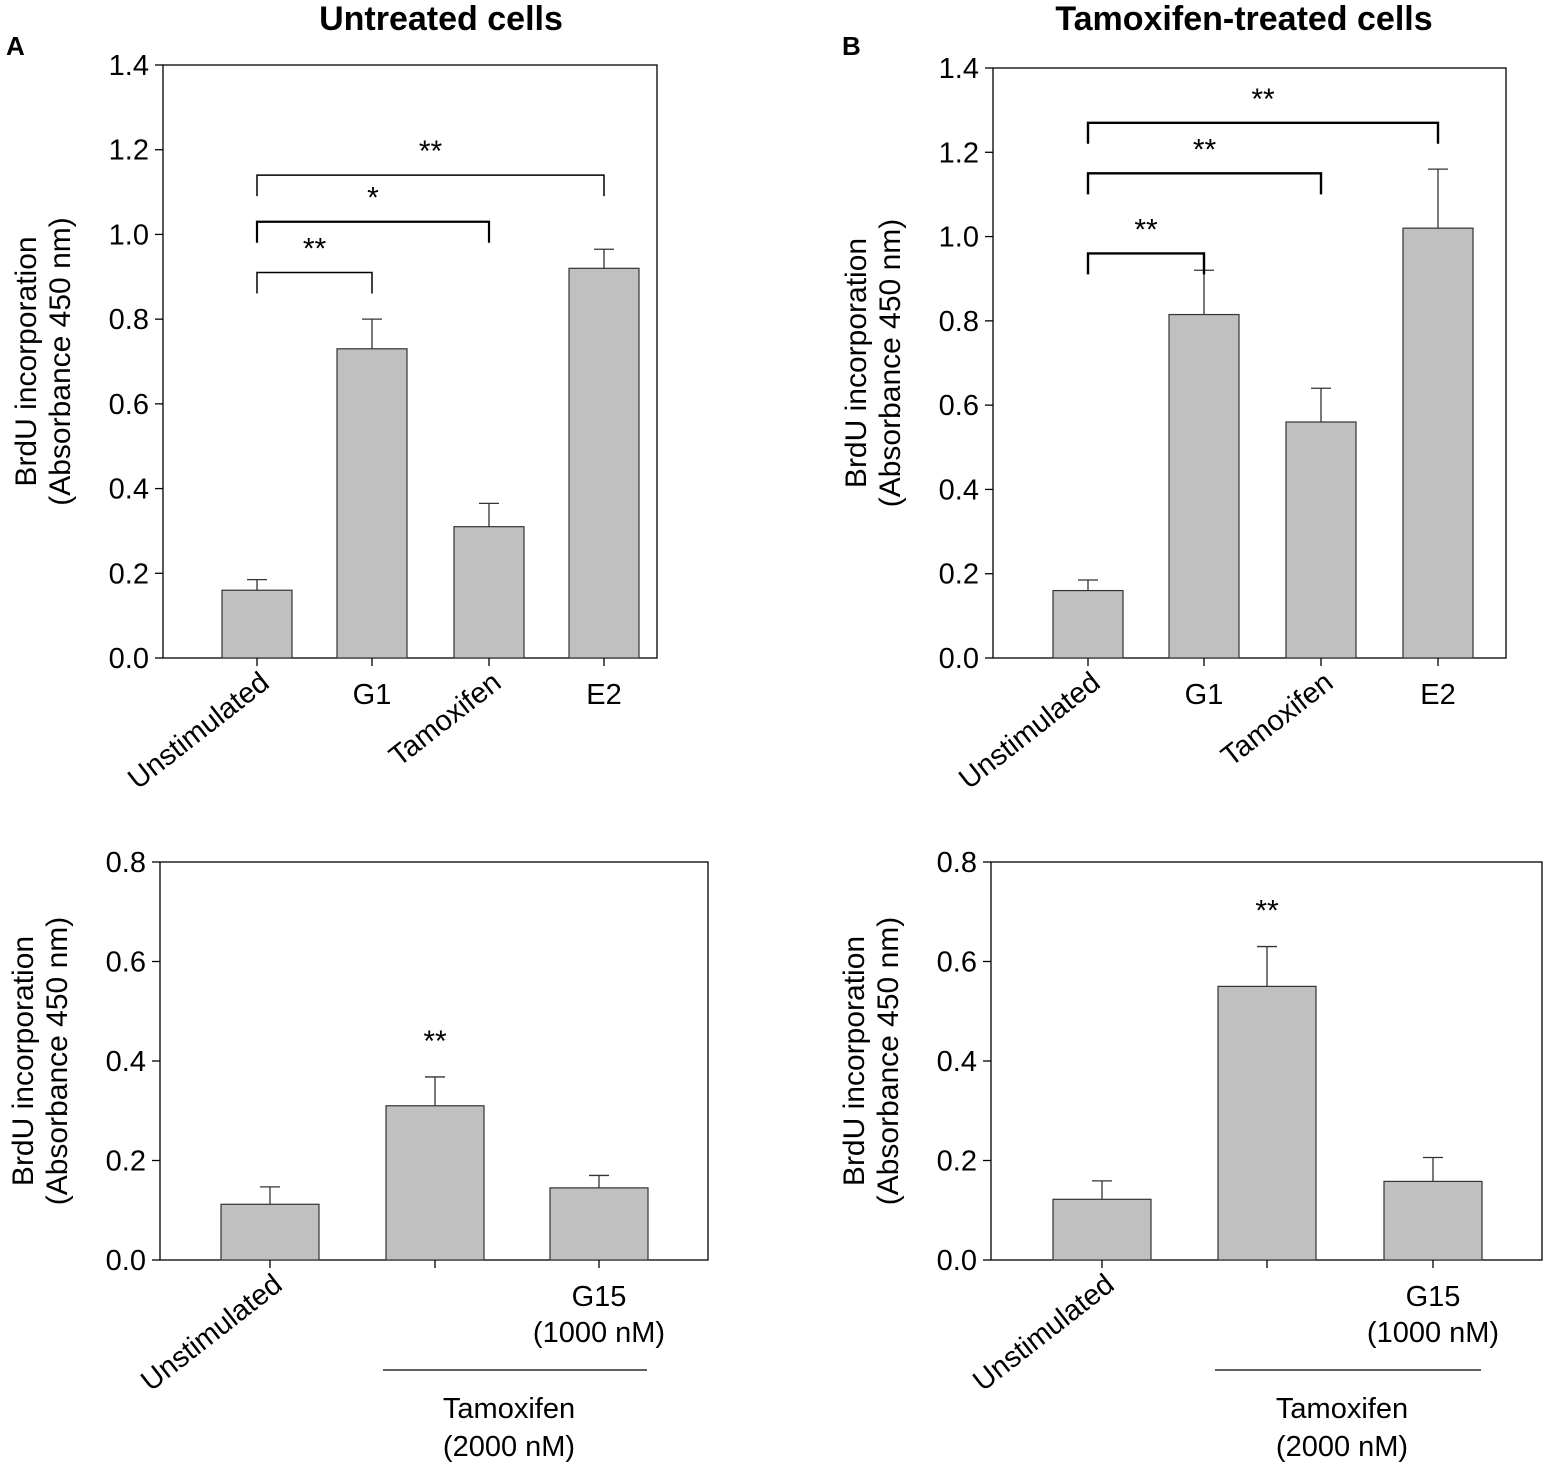 The width and height of the screenshot is (1544, 1479). Describe the element at coordinates (1243, 19) in the screenshot. I see `panel-title-b: Tamoxifen-treated cells` at that location.